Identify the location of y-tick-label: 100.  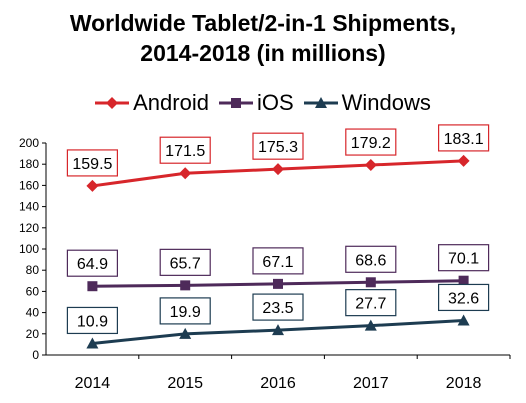
(29, 249).